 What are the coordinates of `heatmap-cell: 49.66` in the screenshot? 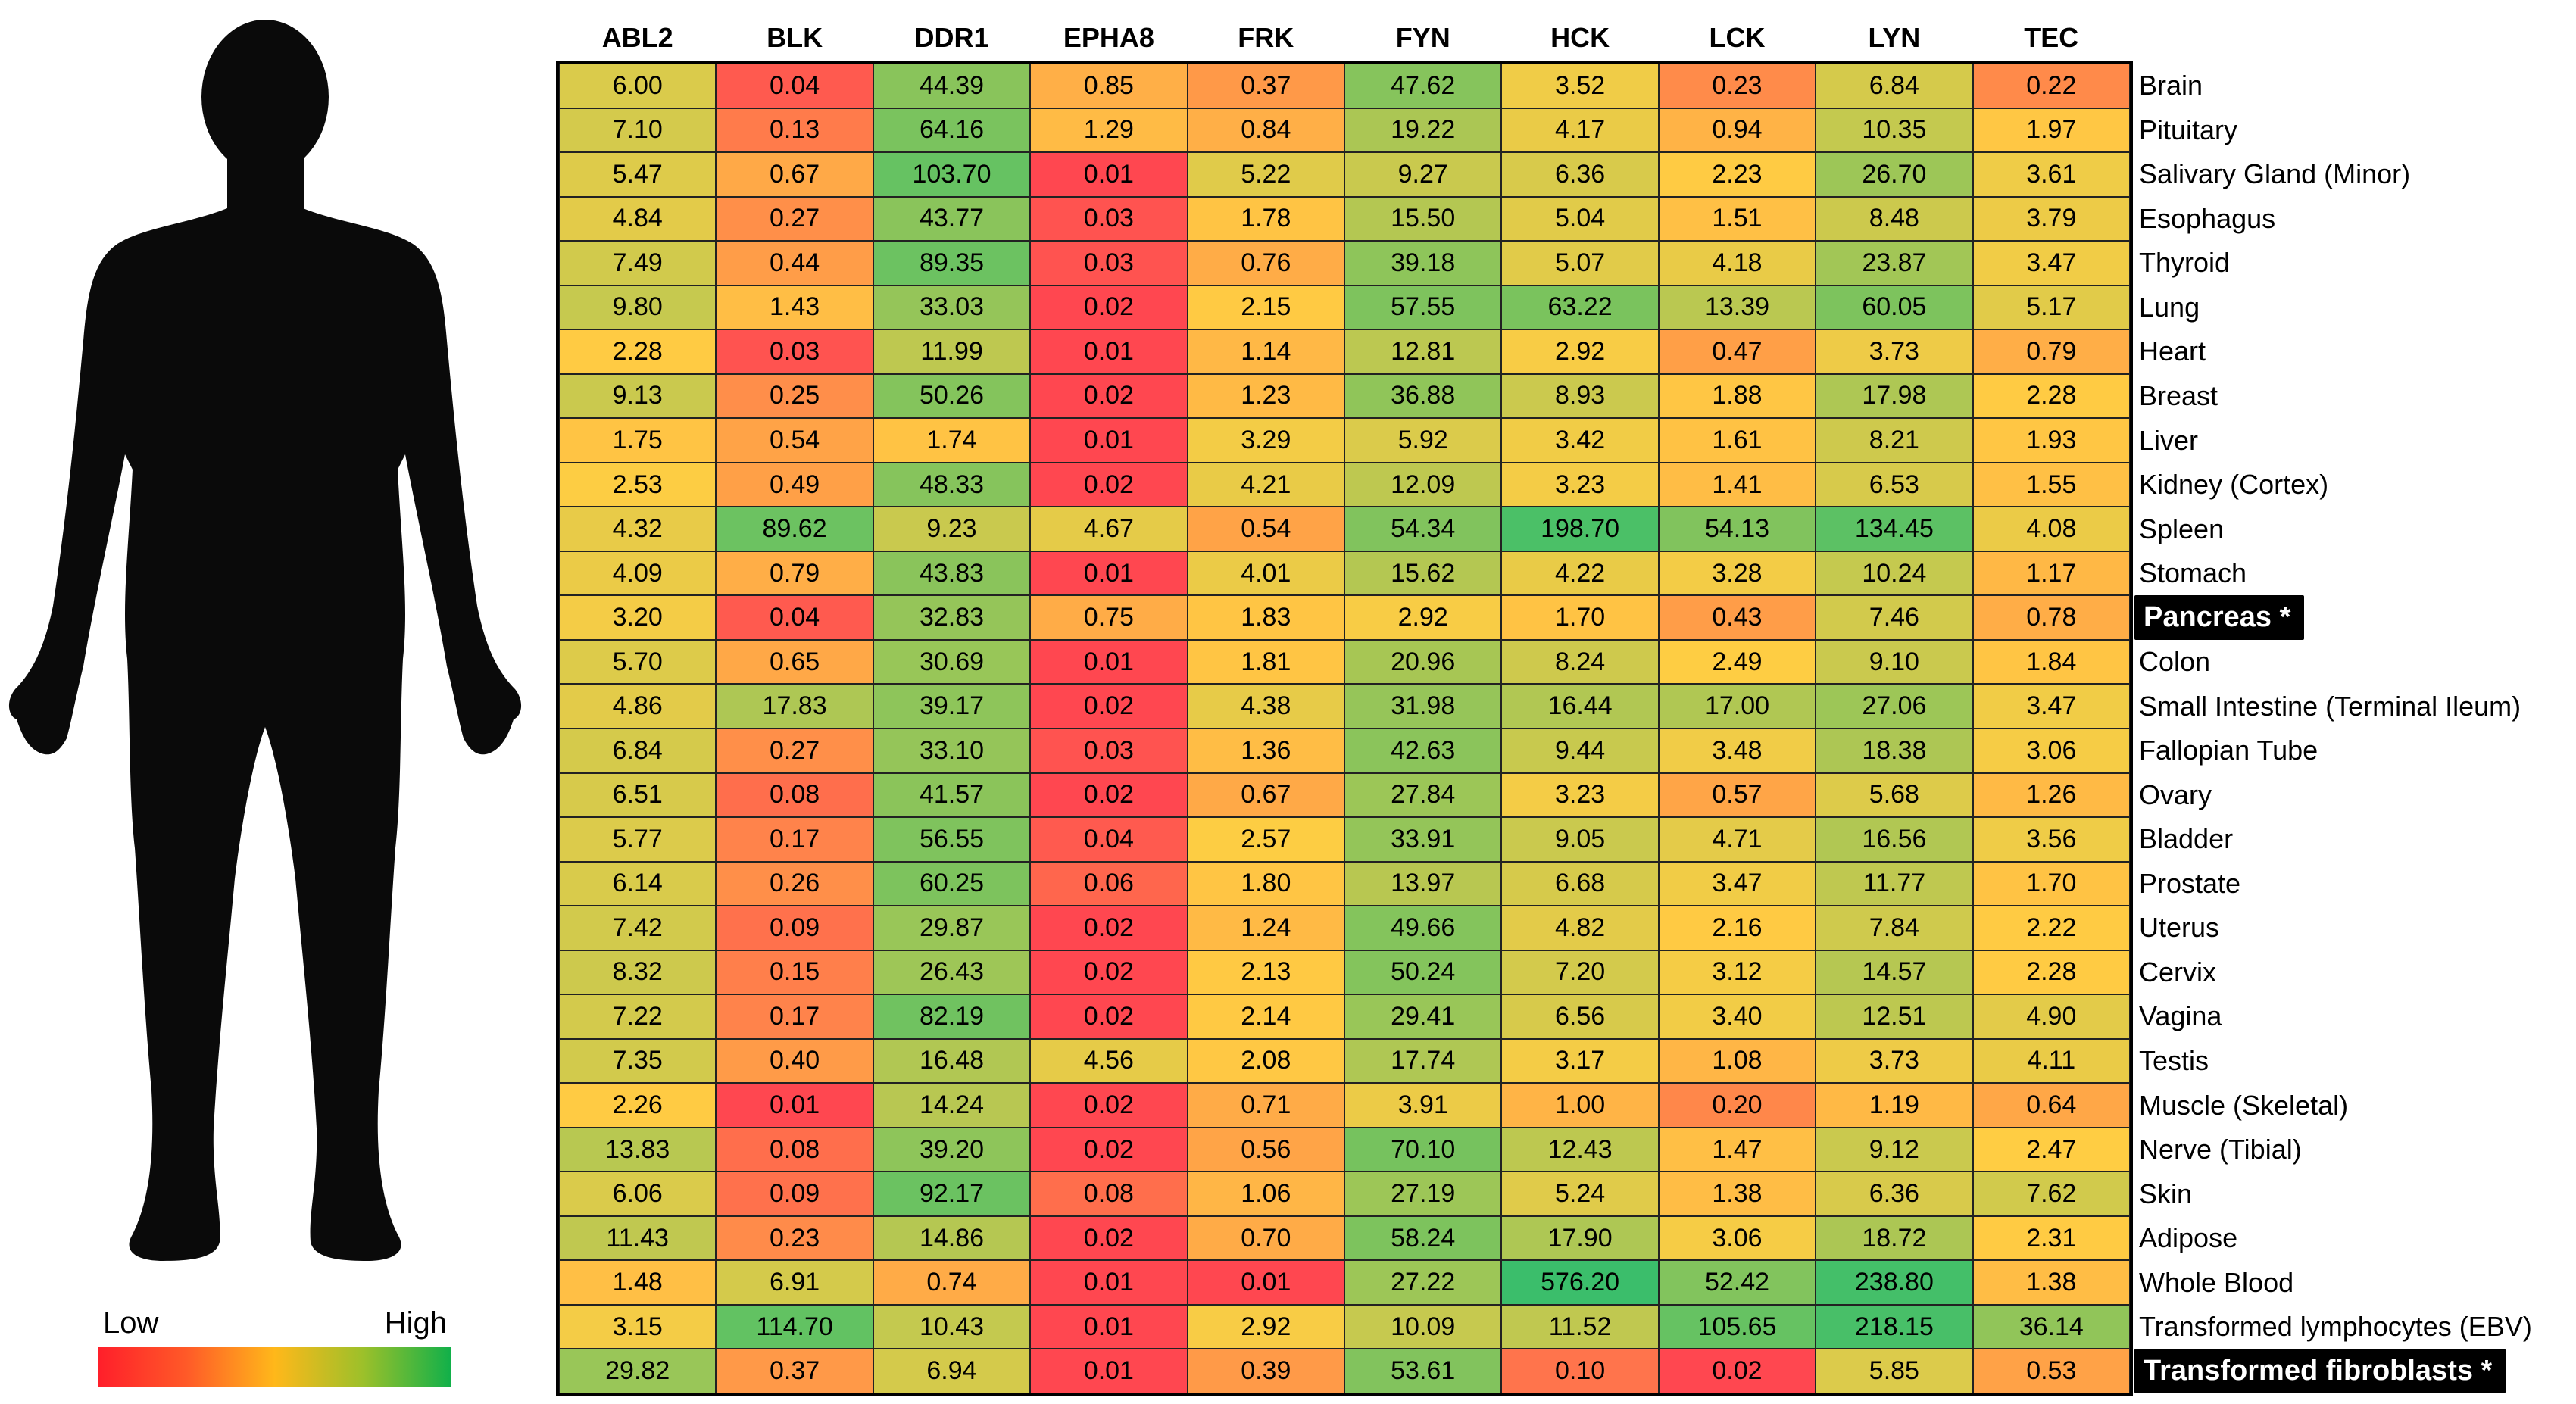 It's located at (1423, 928).